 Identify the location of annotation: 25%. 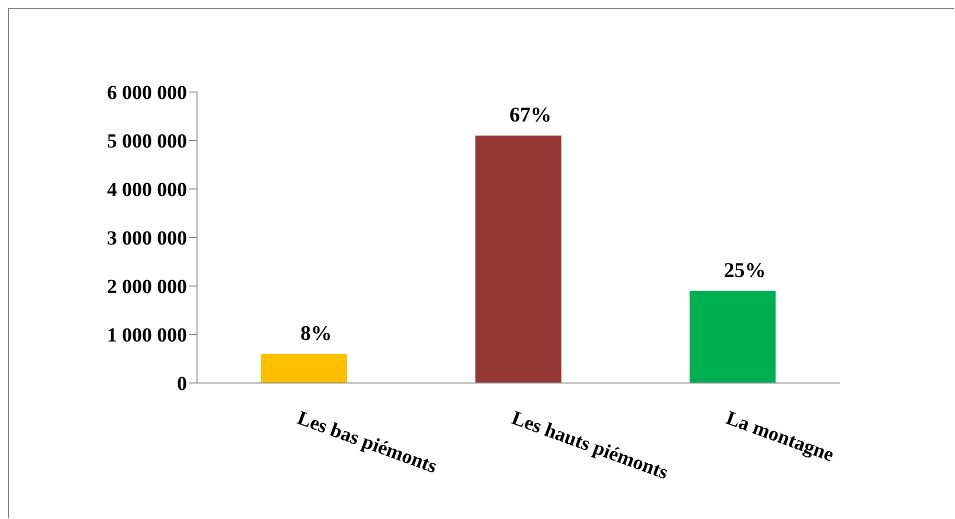
(745, 270).